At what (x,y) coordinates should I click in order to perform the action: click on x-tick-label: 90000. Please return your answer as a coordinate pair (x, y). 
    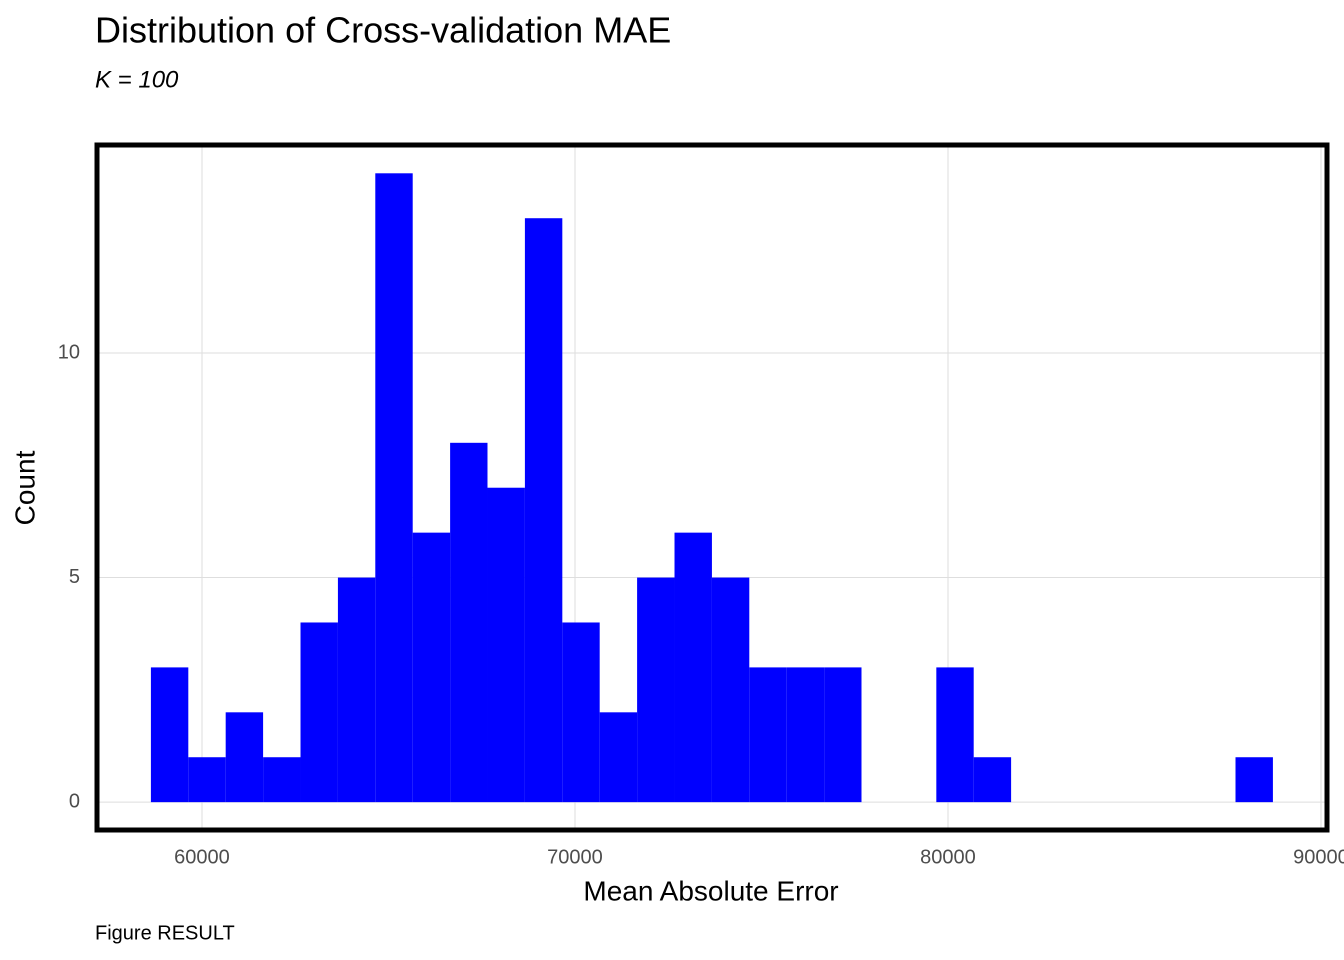
    Looking at the image, I should click on (1318, 857).